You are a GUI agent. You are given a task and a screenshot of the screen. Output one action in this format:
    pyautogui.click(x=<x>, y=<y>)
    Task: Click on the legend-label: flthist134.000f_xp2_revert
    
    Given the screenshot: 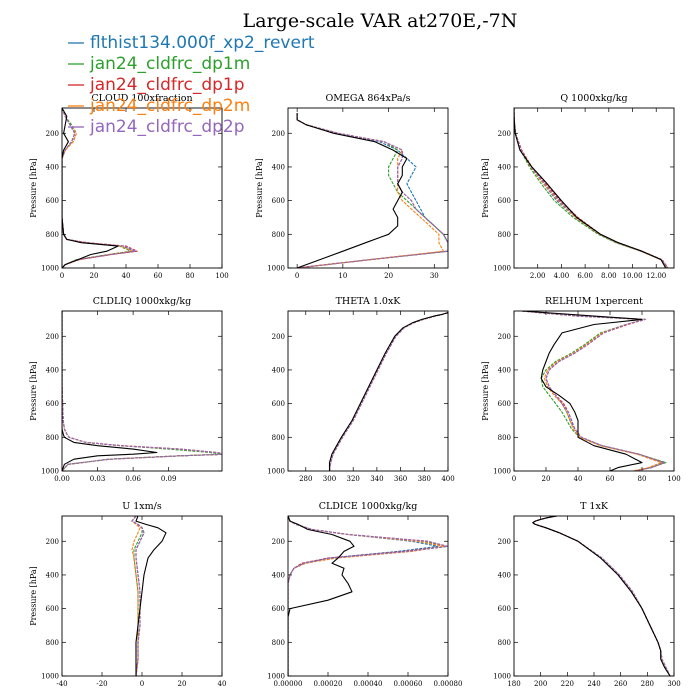 What is the action you would take?
    pyautogui.click(x=202, y=43)
    